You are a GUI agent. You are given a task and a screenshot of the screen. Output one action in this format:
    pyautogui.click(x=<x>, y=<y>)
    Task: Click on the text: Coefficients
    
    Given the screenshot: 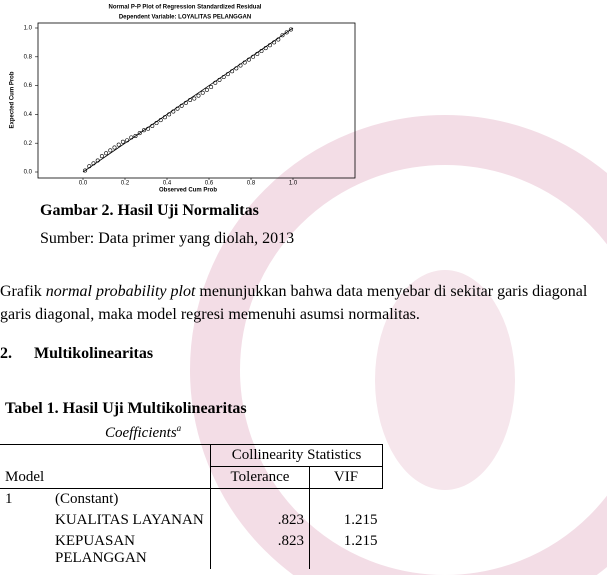 What is the action you would take?
    pyautogui.click(x=141, y=433)
    